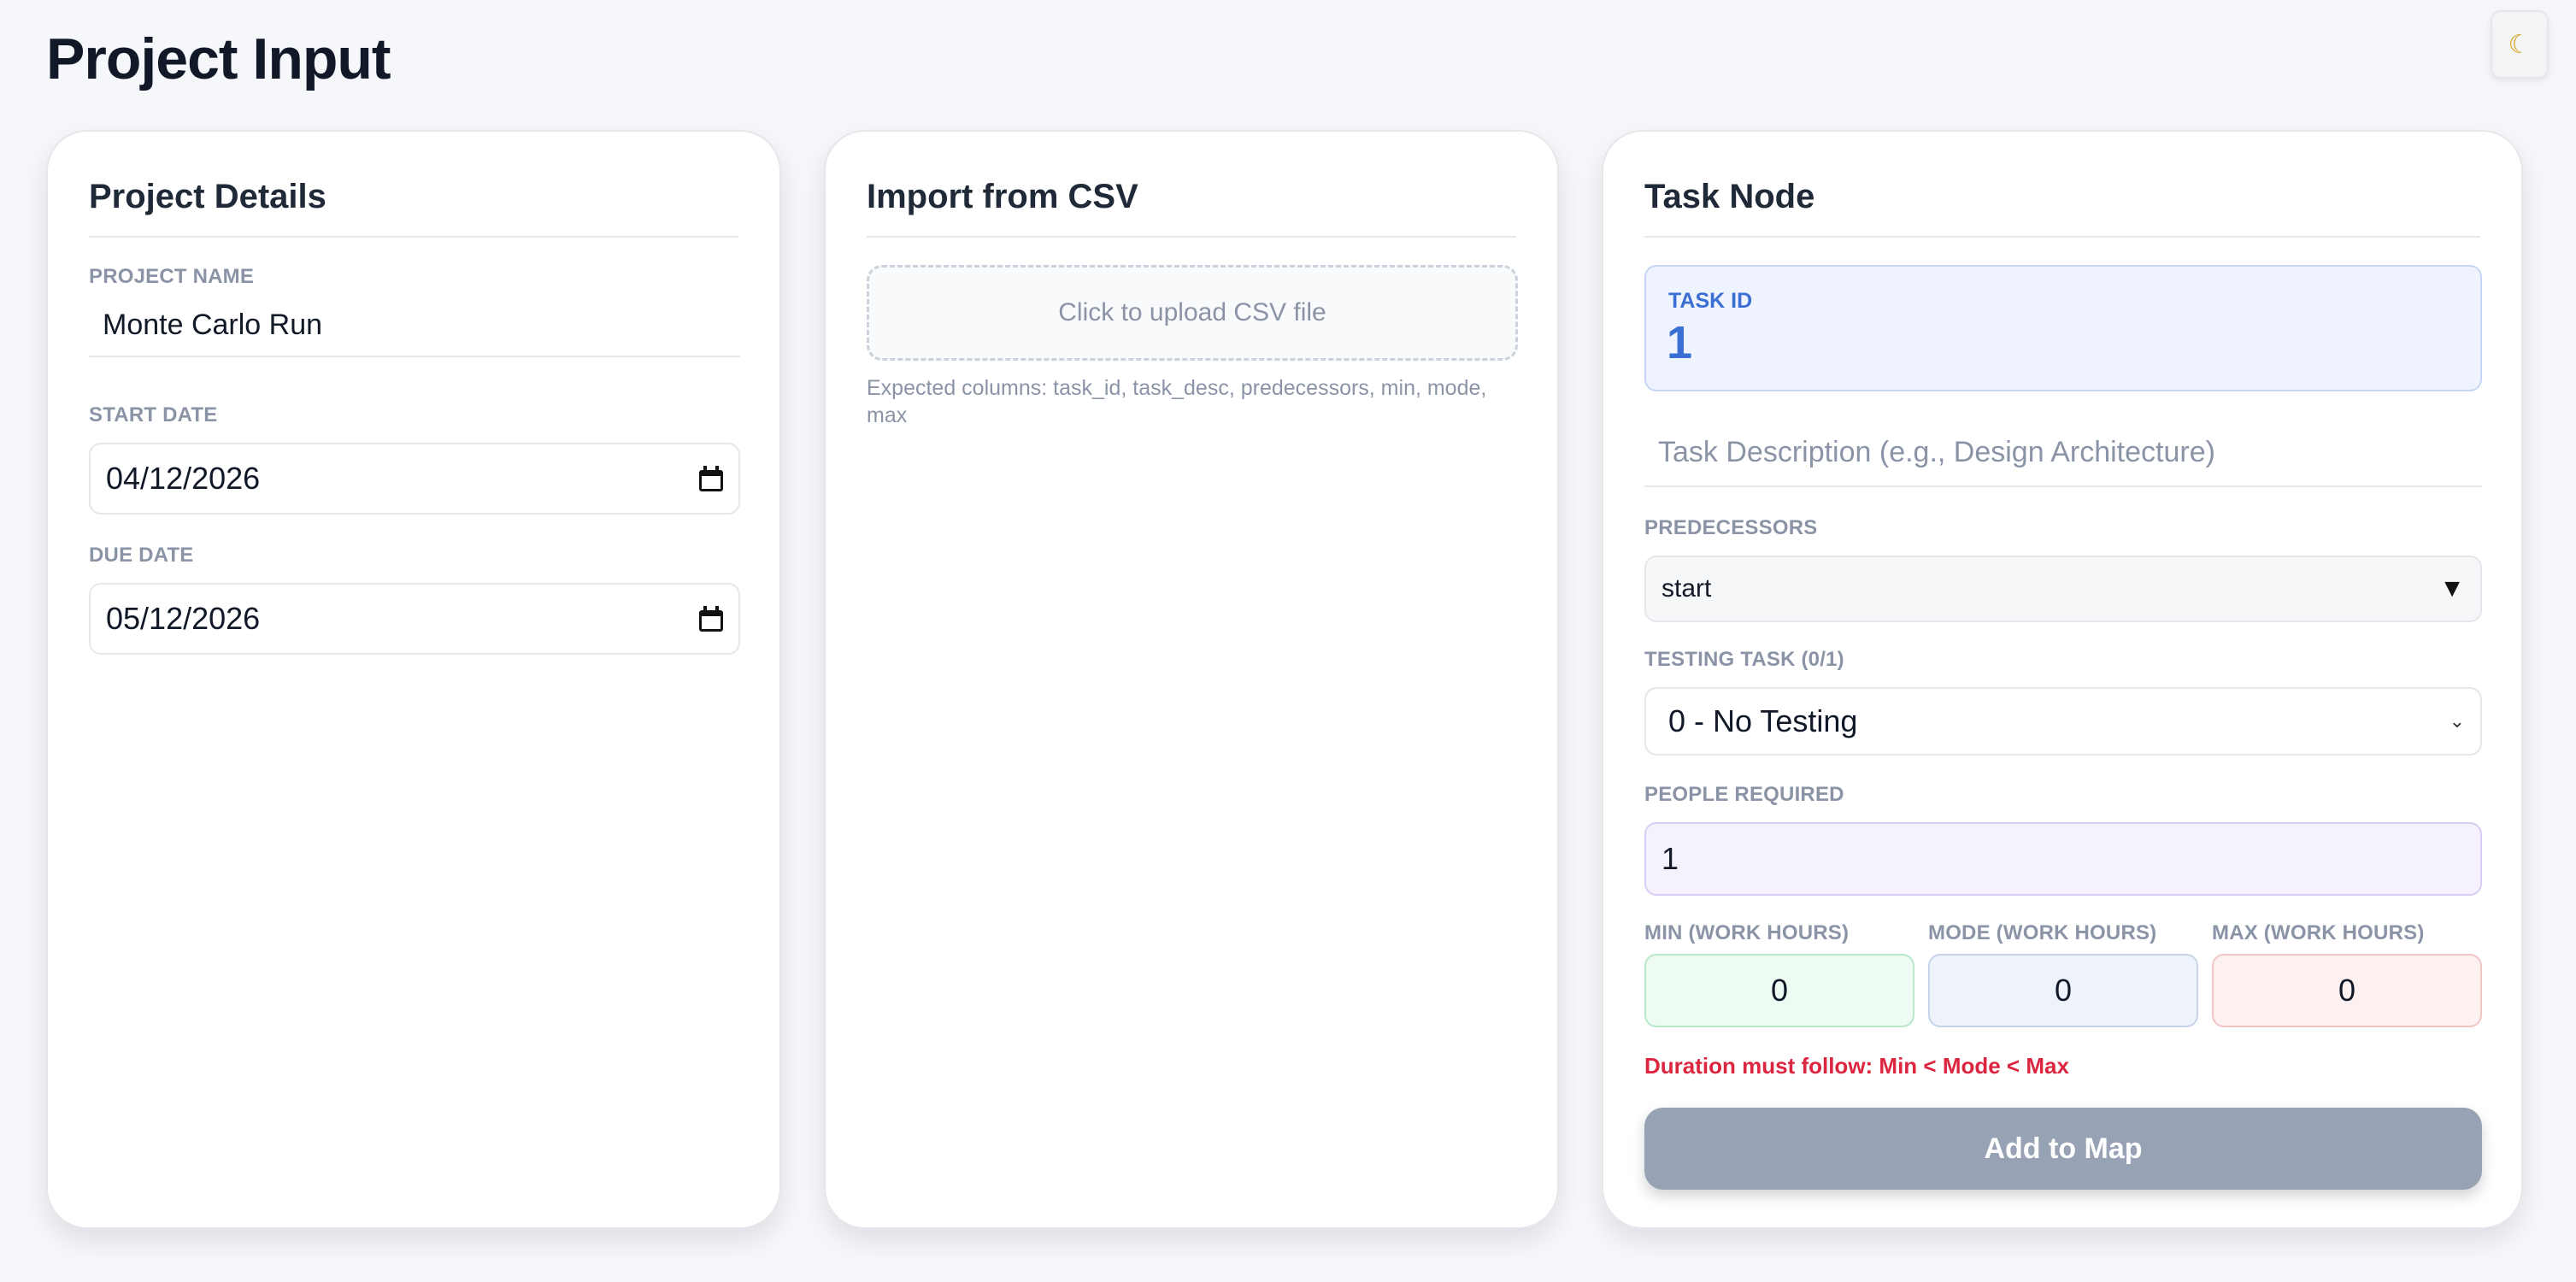  I want to click on due-date-value: 05/12/2026, so click(183, 618).